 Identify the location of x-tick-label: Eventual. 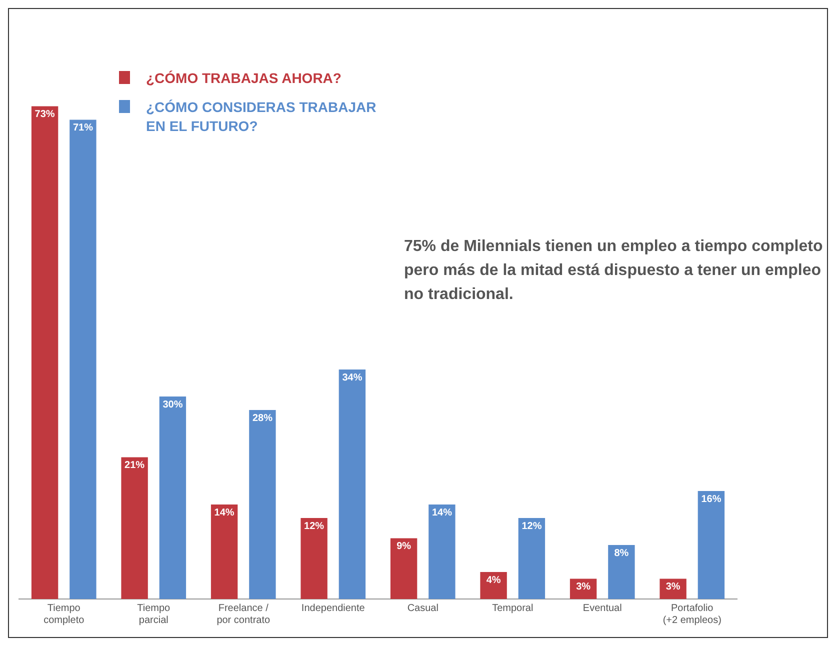
(602, 608).